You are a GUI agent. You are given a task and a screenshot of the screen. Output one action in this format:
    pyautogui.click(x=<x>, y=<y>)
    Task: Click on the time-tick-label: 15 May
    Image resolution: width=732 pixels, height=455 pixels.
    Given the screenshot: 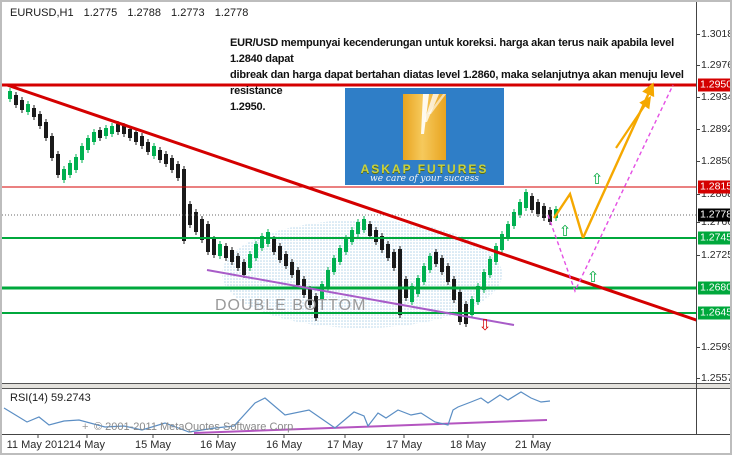 What is the action you would take?
    pyautogui.click(x=153, y=445)
    